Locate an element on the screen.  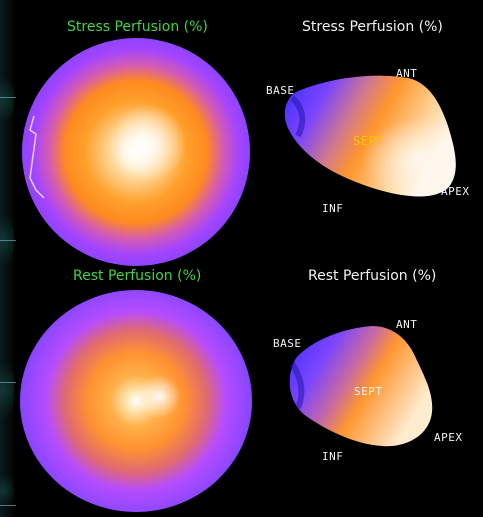
rest-label-base: BASE is located at coordinates (287, 343).